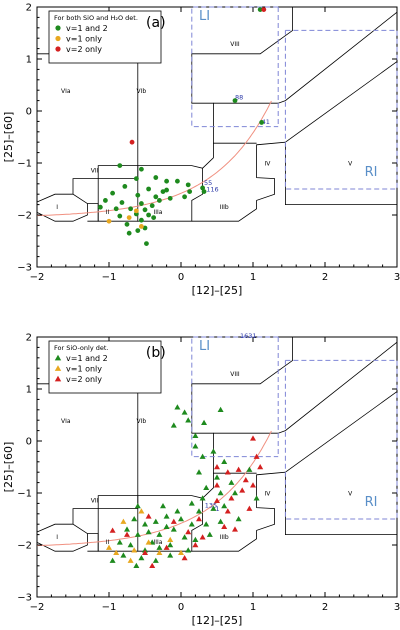 The width and height of the screenshot is (400, 630). I want to click on region-label: VIb, so click(142, 421).